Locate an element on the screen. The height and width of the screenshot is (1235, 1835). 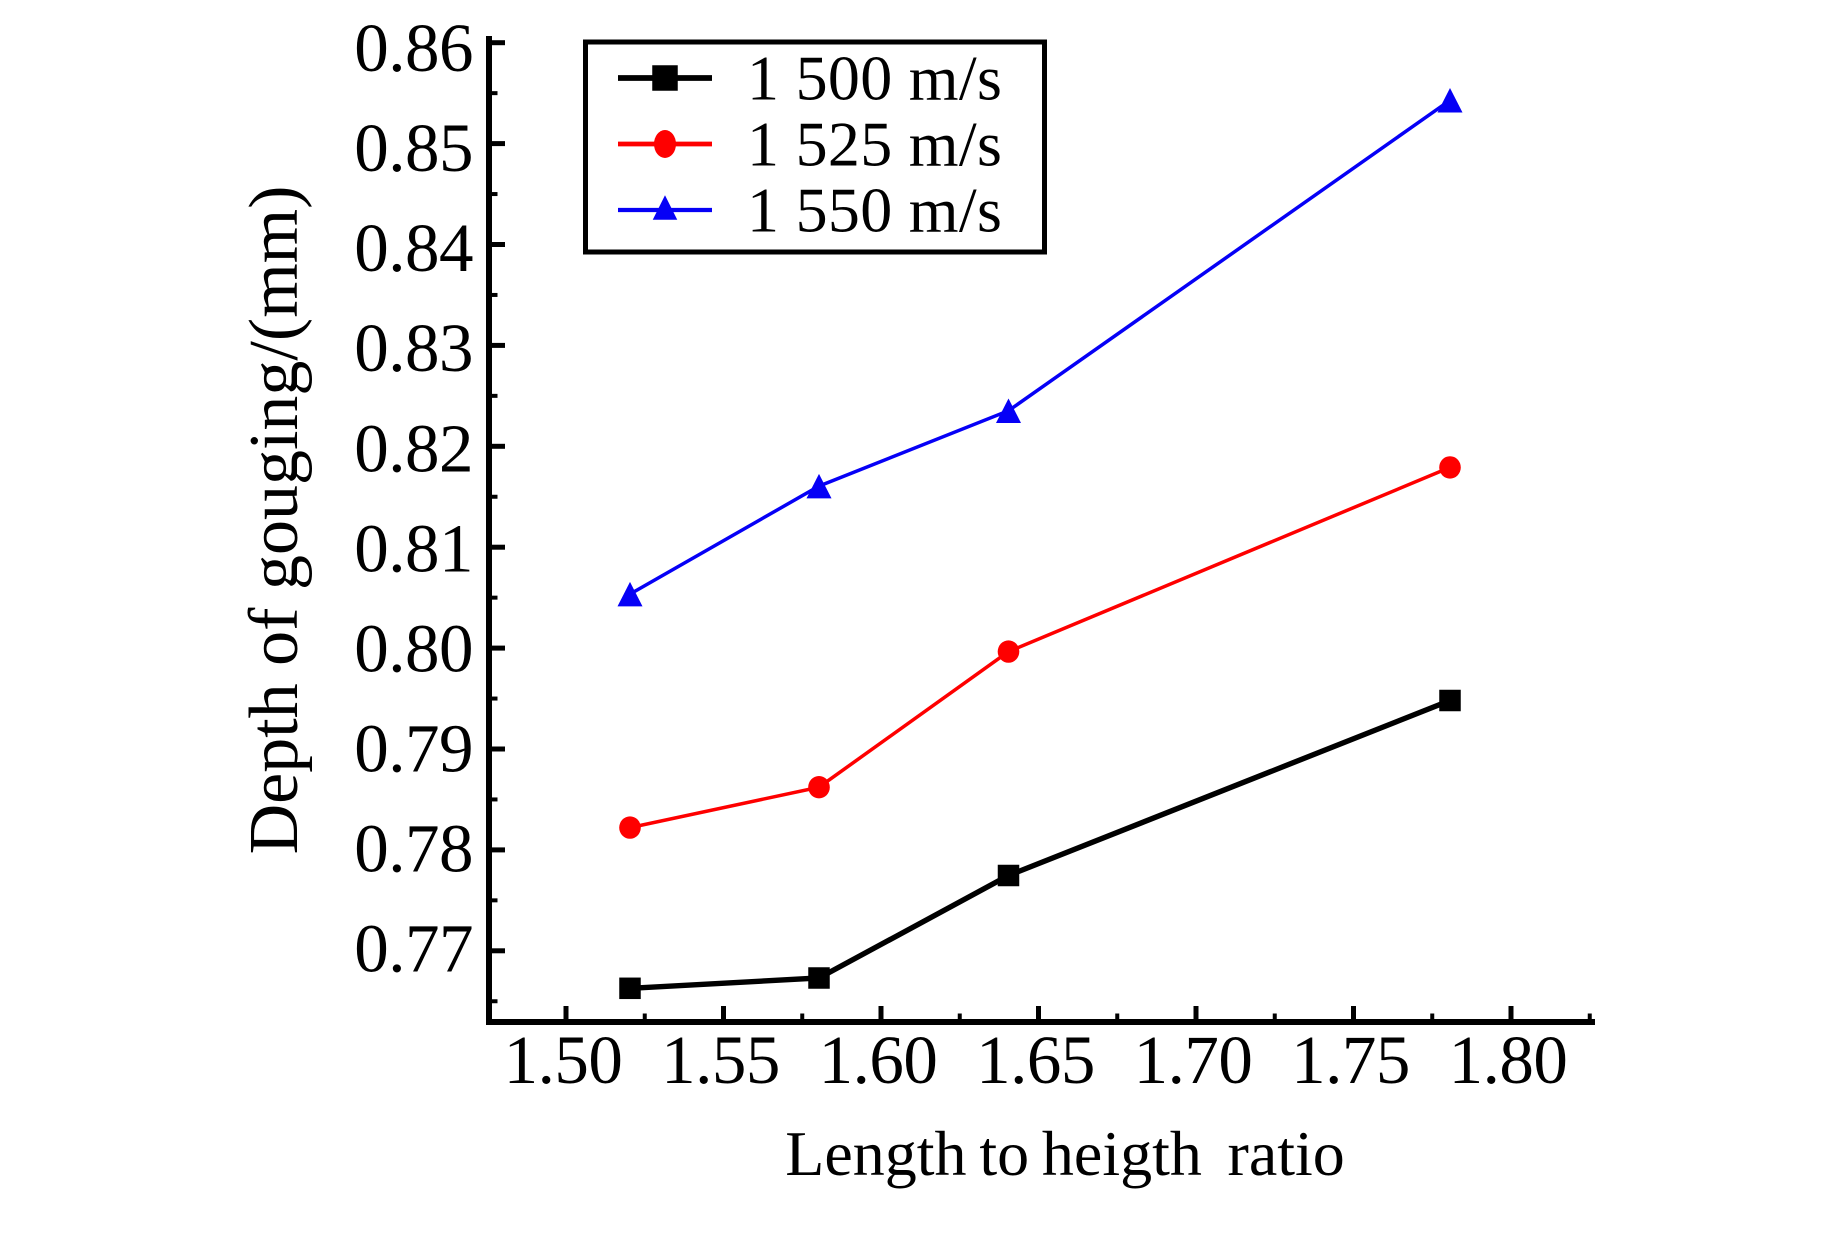
svg-text: 1.60 is located at coordinates (878, 1060).